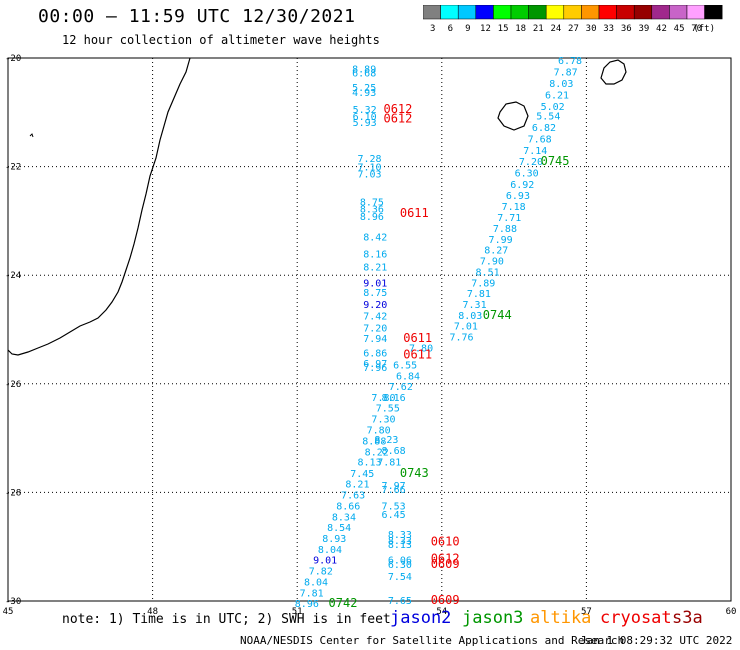 Image resolution: width=740 pixels, height=650 pixels. What do you see at coordinates (383, 420) in the screenshot?
I see `swh-observation: 7.30` at bounding box center [383, 420].